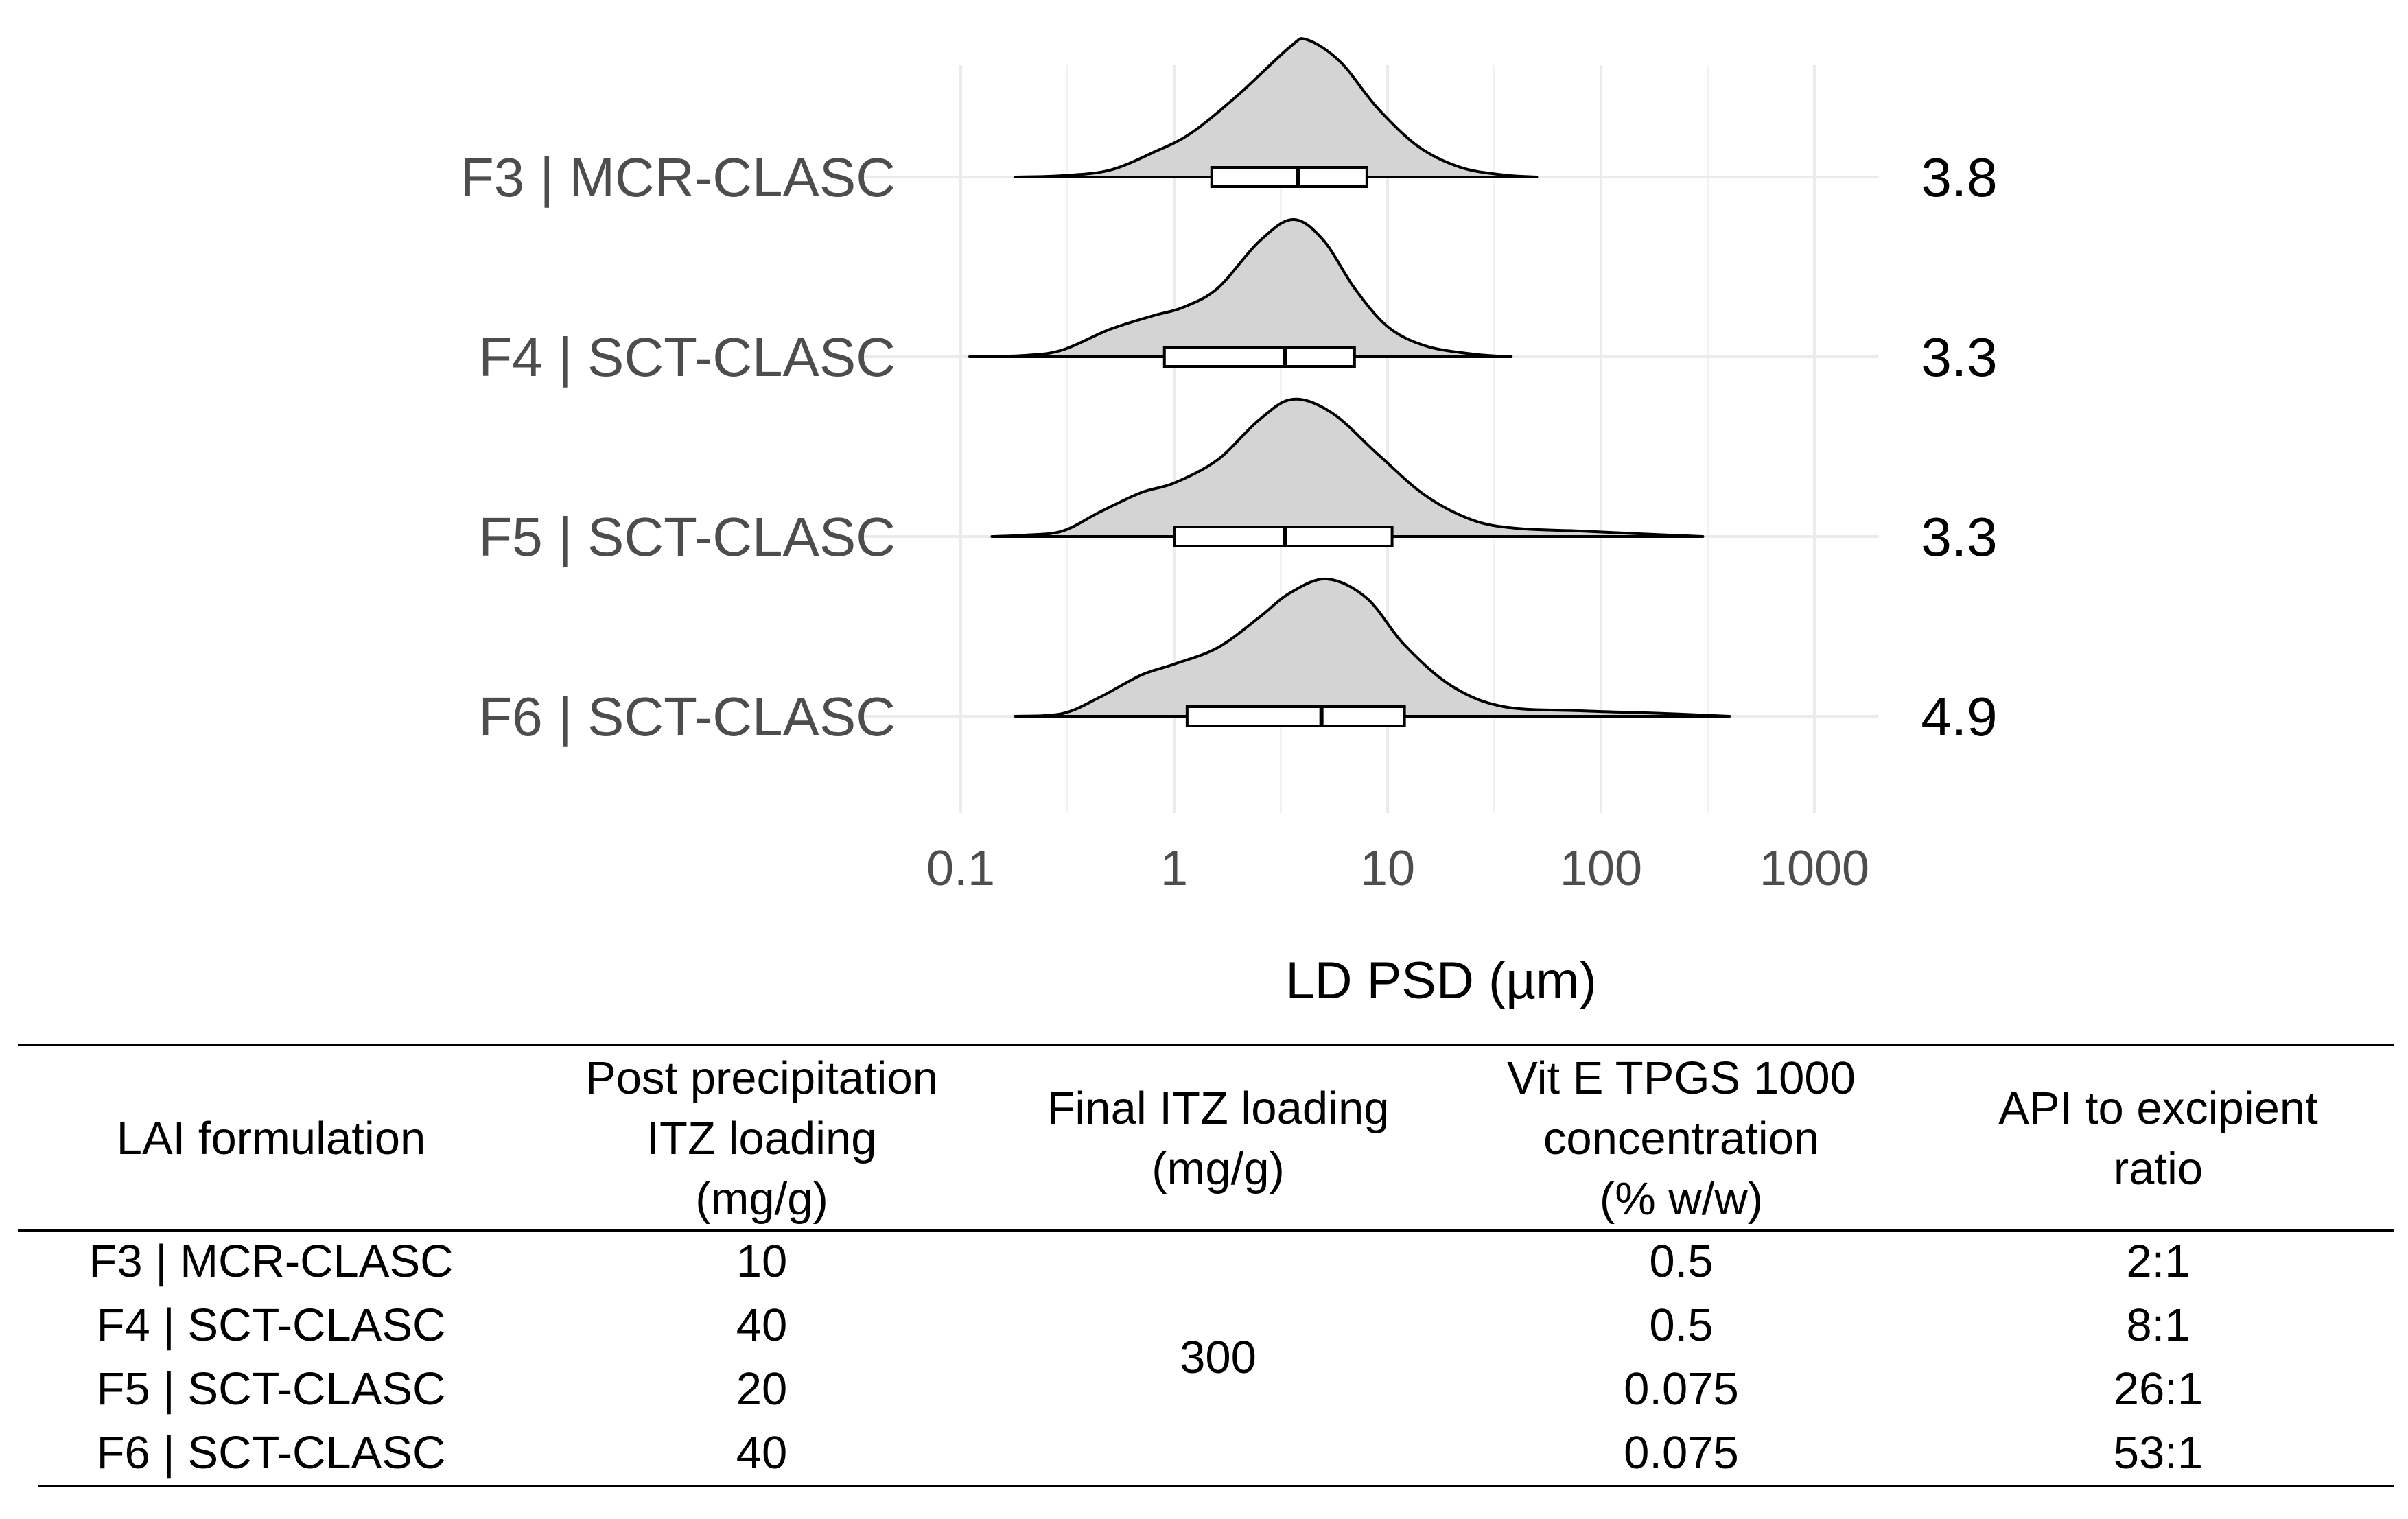  What do you see at coordinates (271, 1389) in the screenshot?
I see `cell-formulation: F5 | SCT-CLASC` at bounding box center [271, 1389].